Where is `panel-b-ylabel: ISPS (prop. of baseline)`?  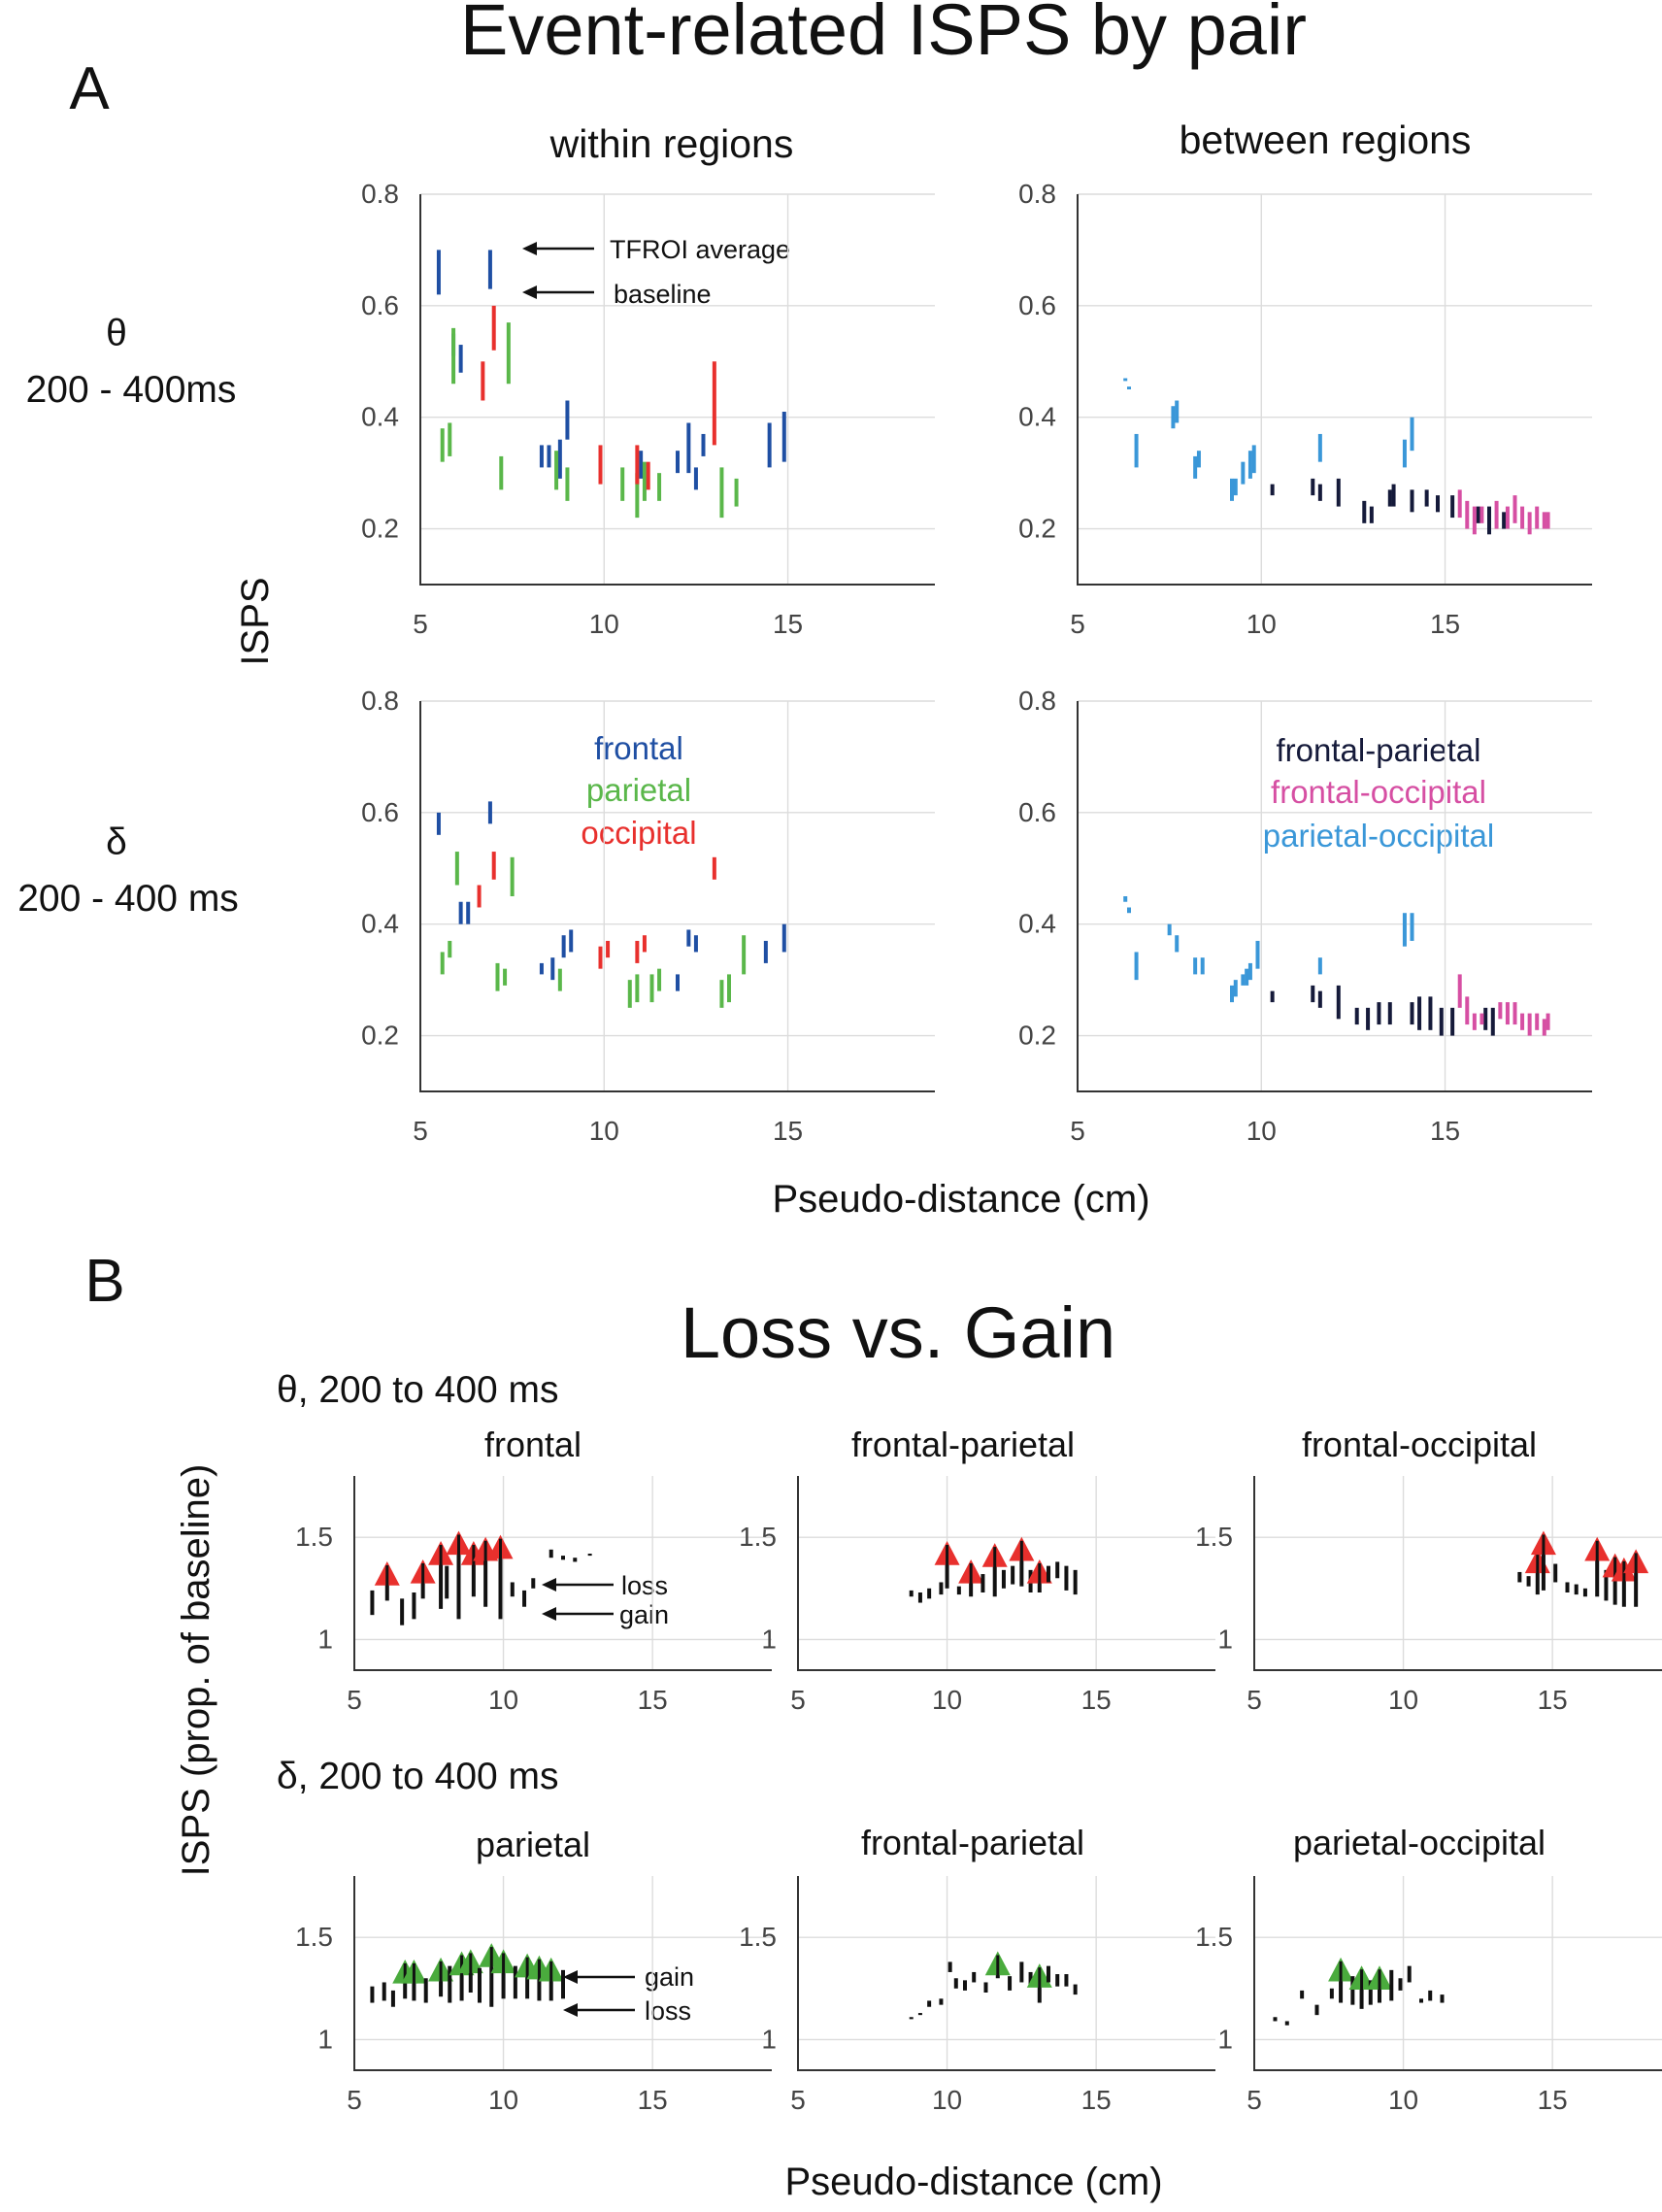
panel-b-ylabel: ISPS (prop. of baseline) is located at coordinates (196, 1670).